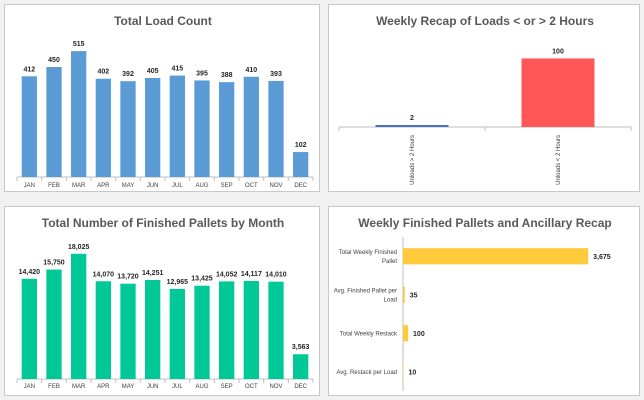  I want to click on finished-pallets-data-label: 3,563, so click(301, 347).